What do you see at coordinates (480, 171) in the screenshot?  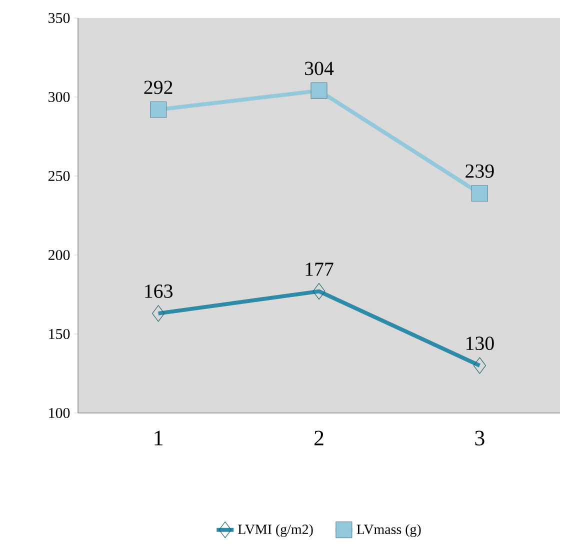 I see `data-label: 239` at bounding box center [480, 171].